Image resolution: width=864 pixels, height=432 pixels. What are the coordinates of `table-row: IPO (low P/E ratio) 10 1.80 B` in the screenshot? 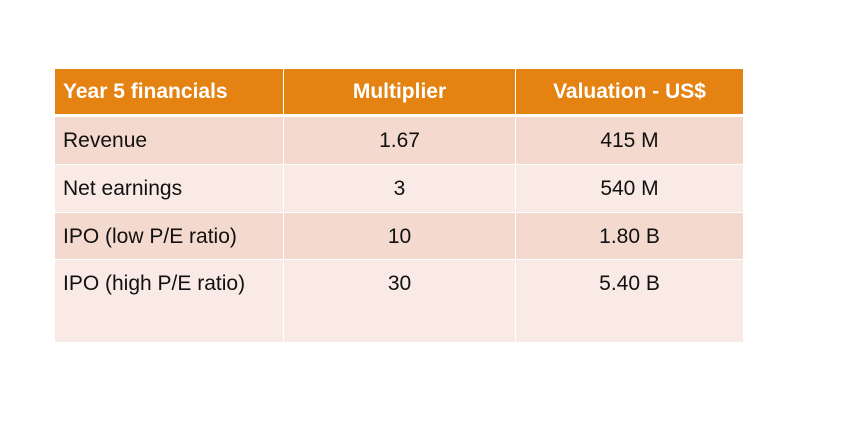 It's located at (399, 236).